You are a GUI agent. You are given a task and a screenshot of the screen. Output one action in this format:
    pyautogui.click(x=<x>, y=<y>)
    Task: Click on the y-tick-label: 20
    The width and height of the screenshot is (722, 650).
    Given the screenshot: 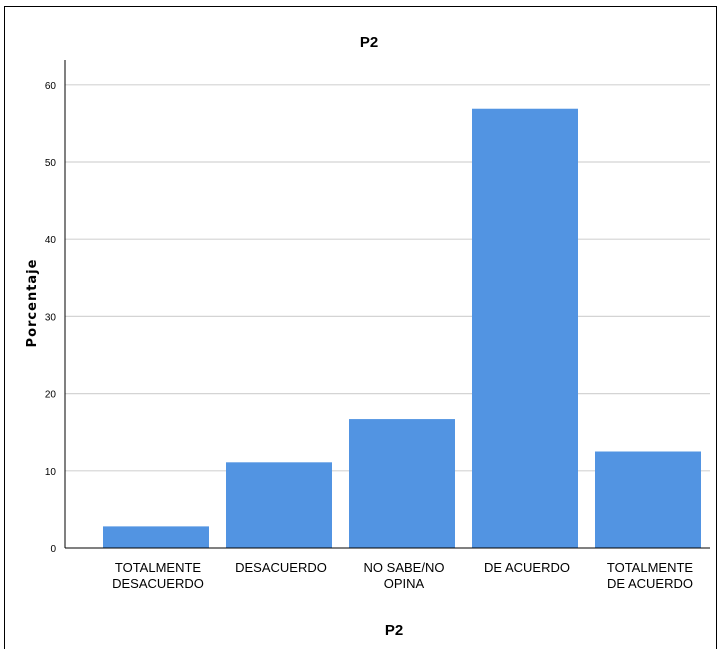 What is the action you would take?
    pyautogui.click(x=51, y=395)
    